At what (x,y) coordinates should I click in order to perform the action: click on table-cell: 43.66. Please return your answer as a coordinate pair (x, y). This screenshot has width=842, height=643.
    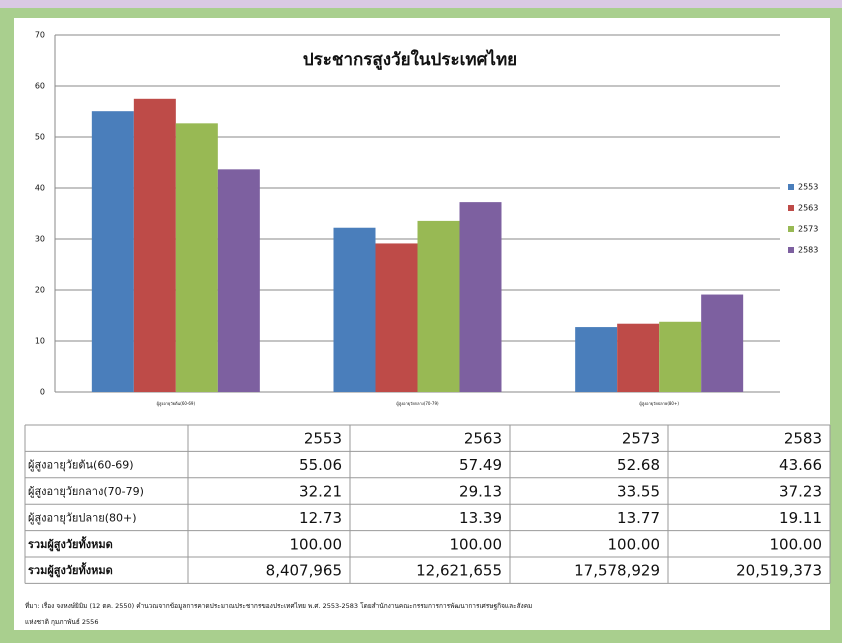
    Looking at the image, I should click on (800, 465).